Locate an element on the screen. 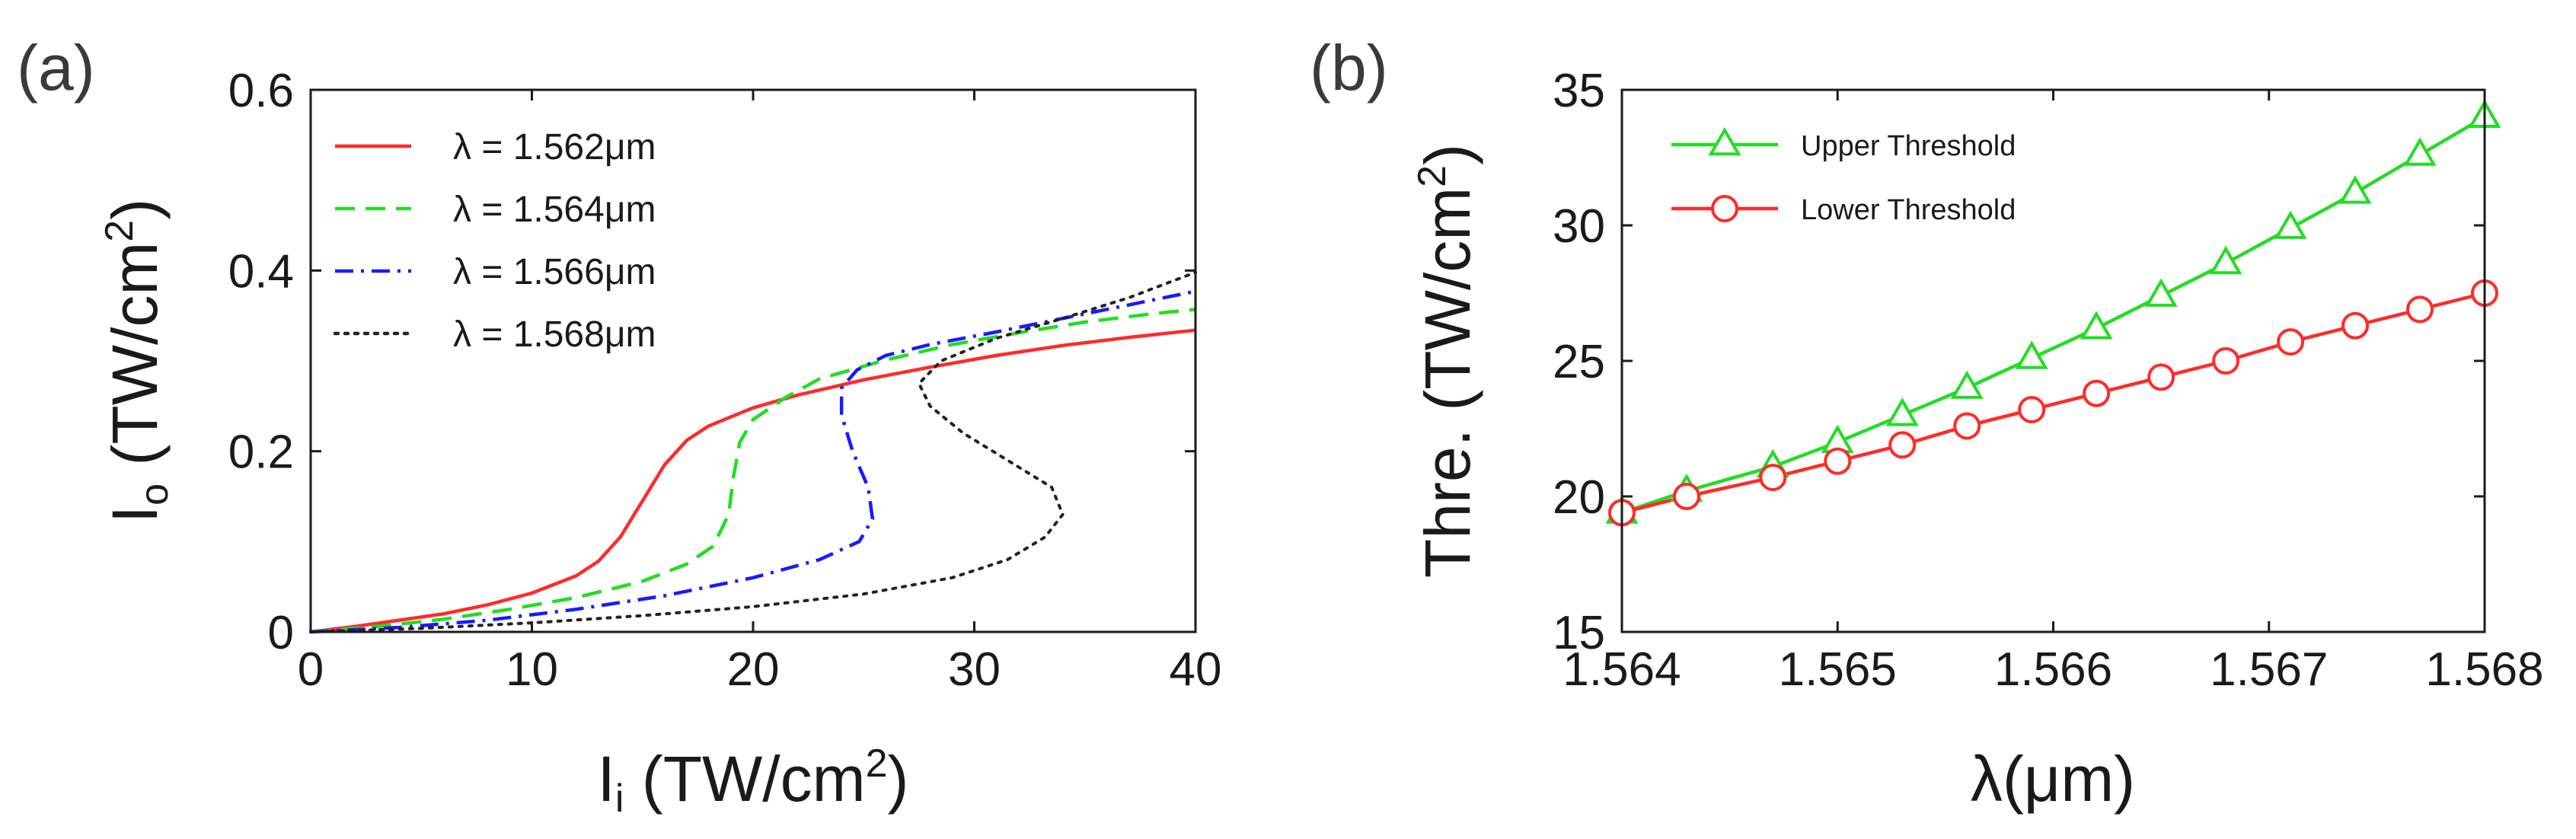 This screenshot has width=2576, height=839. x-axis-label-a: Ii (TW/cm2) is located at coordinates (752, 781).